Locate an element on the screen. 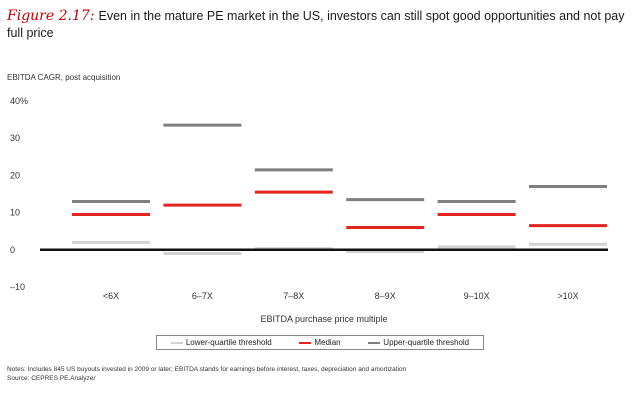  x-tick-label: <6X is located at coordinates (111, 296).